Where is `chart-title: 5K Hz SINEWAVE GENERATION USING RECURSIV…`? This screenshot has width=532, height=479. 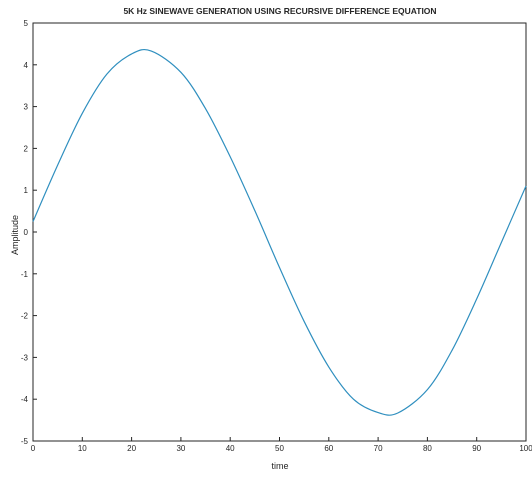 chart-title: 5K Hz SINEWAVE GENERATION USING RECURSIV… is located at coordinates (279, 11).